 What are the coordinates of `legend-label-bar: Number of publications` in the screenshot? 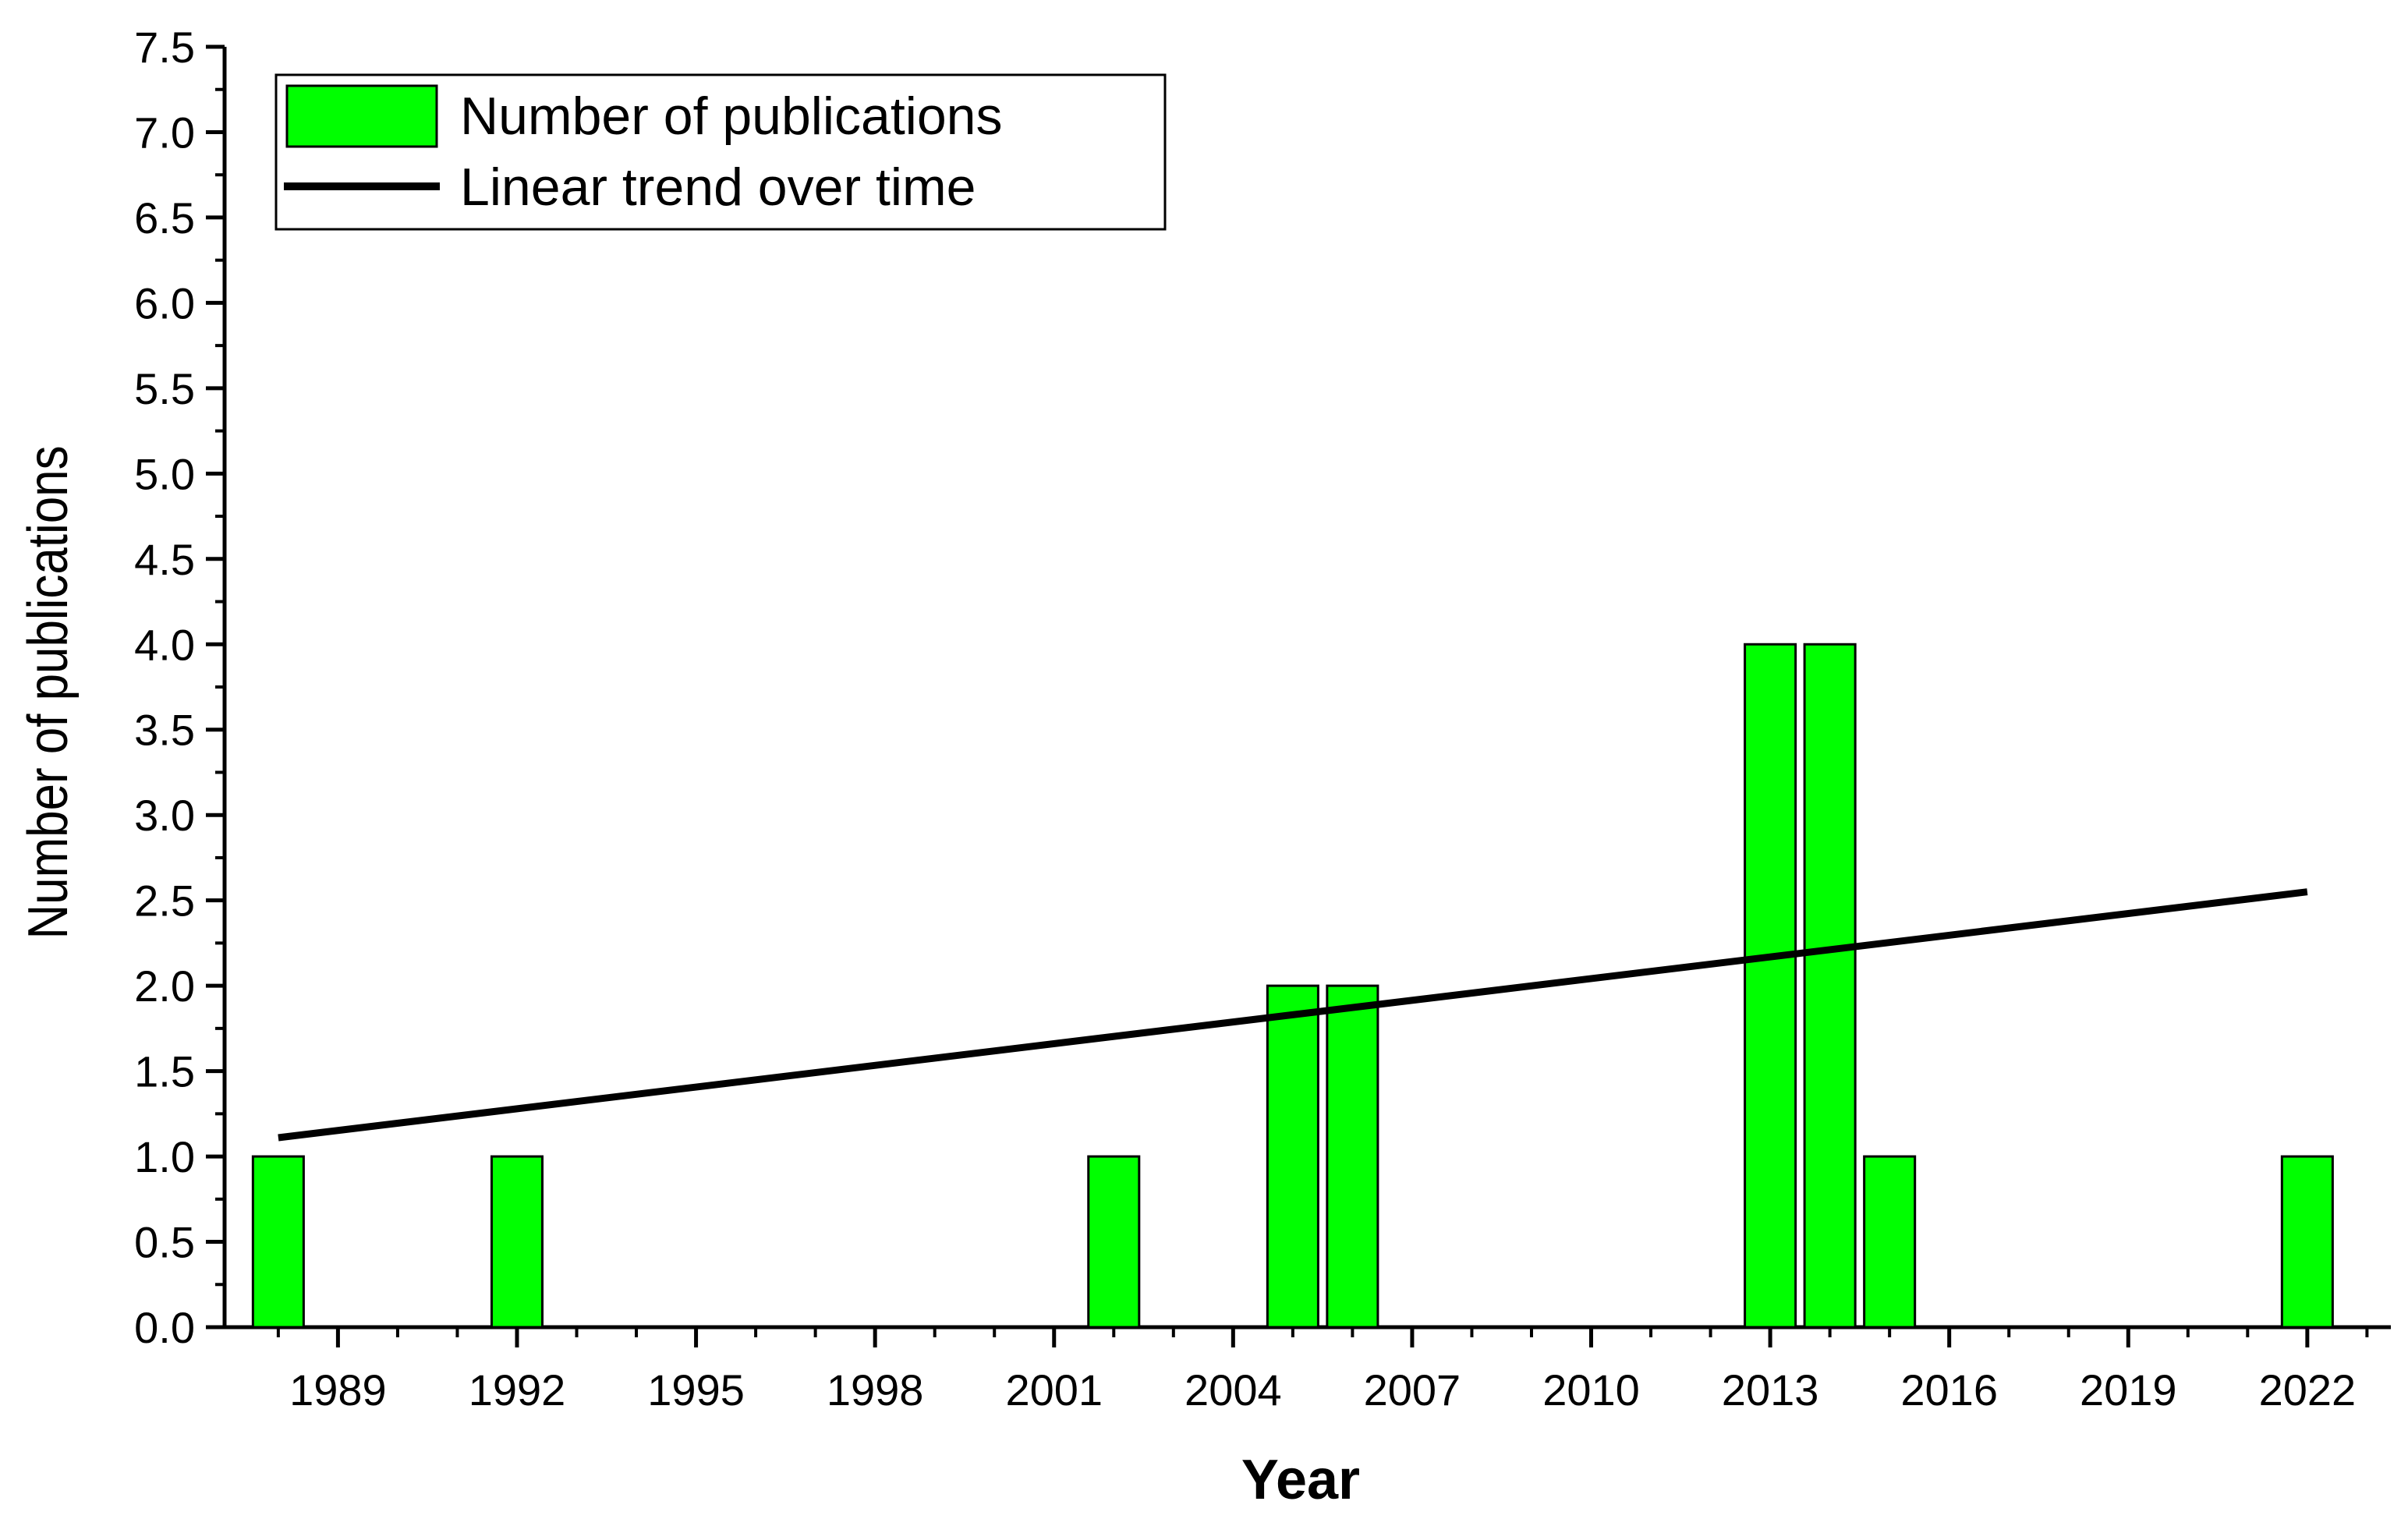 It's located at (731, 116).